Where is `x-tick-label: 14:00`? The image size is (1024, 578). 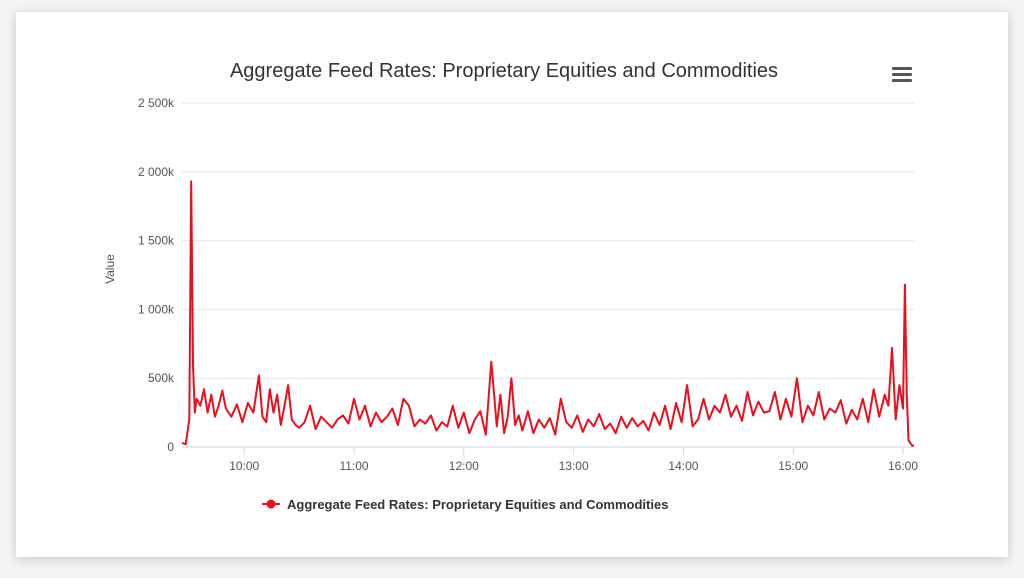 x-tick-label: 14:00 is located at coordinates (683, 466).